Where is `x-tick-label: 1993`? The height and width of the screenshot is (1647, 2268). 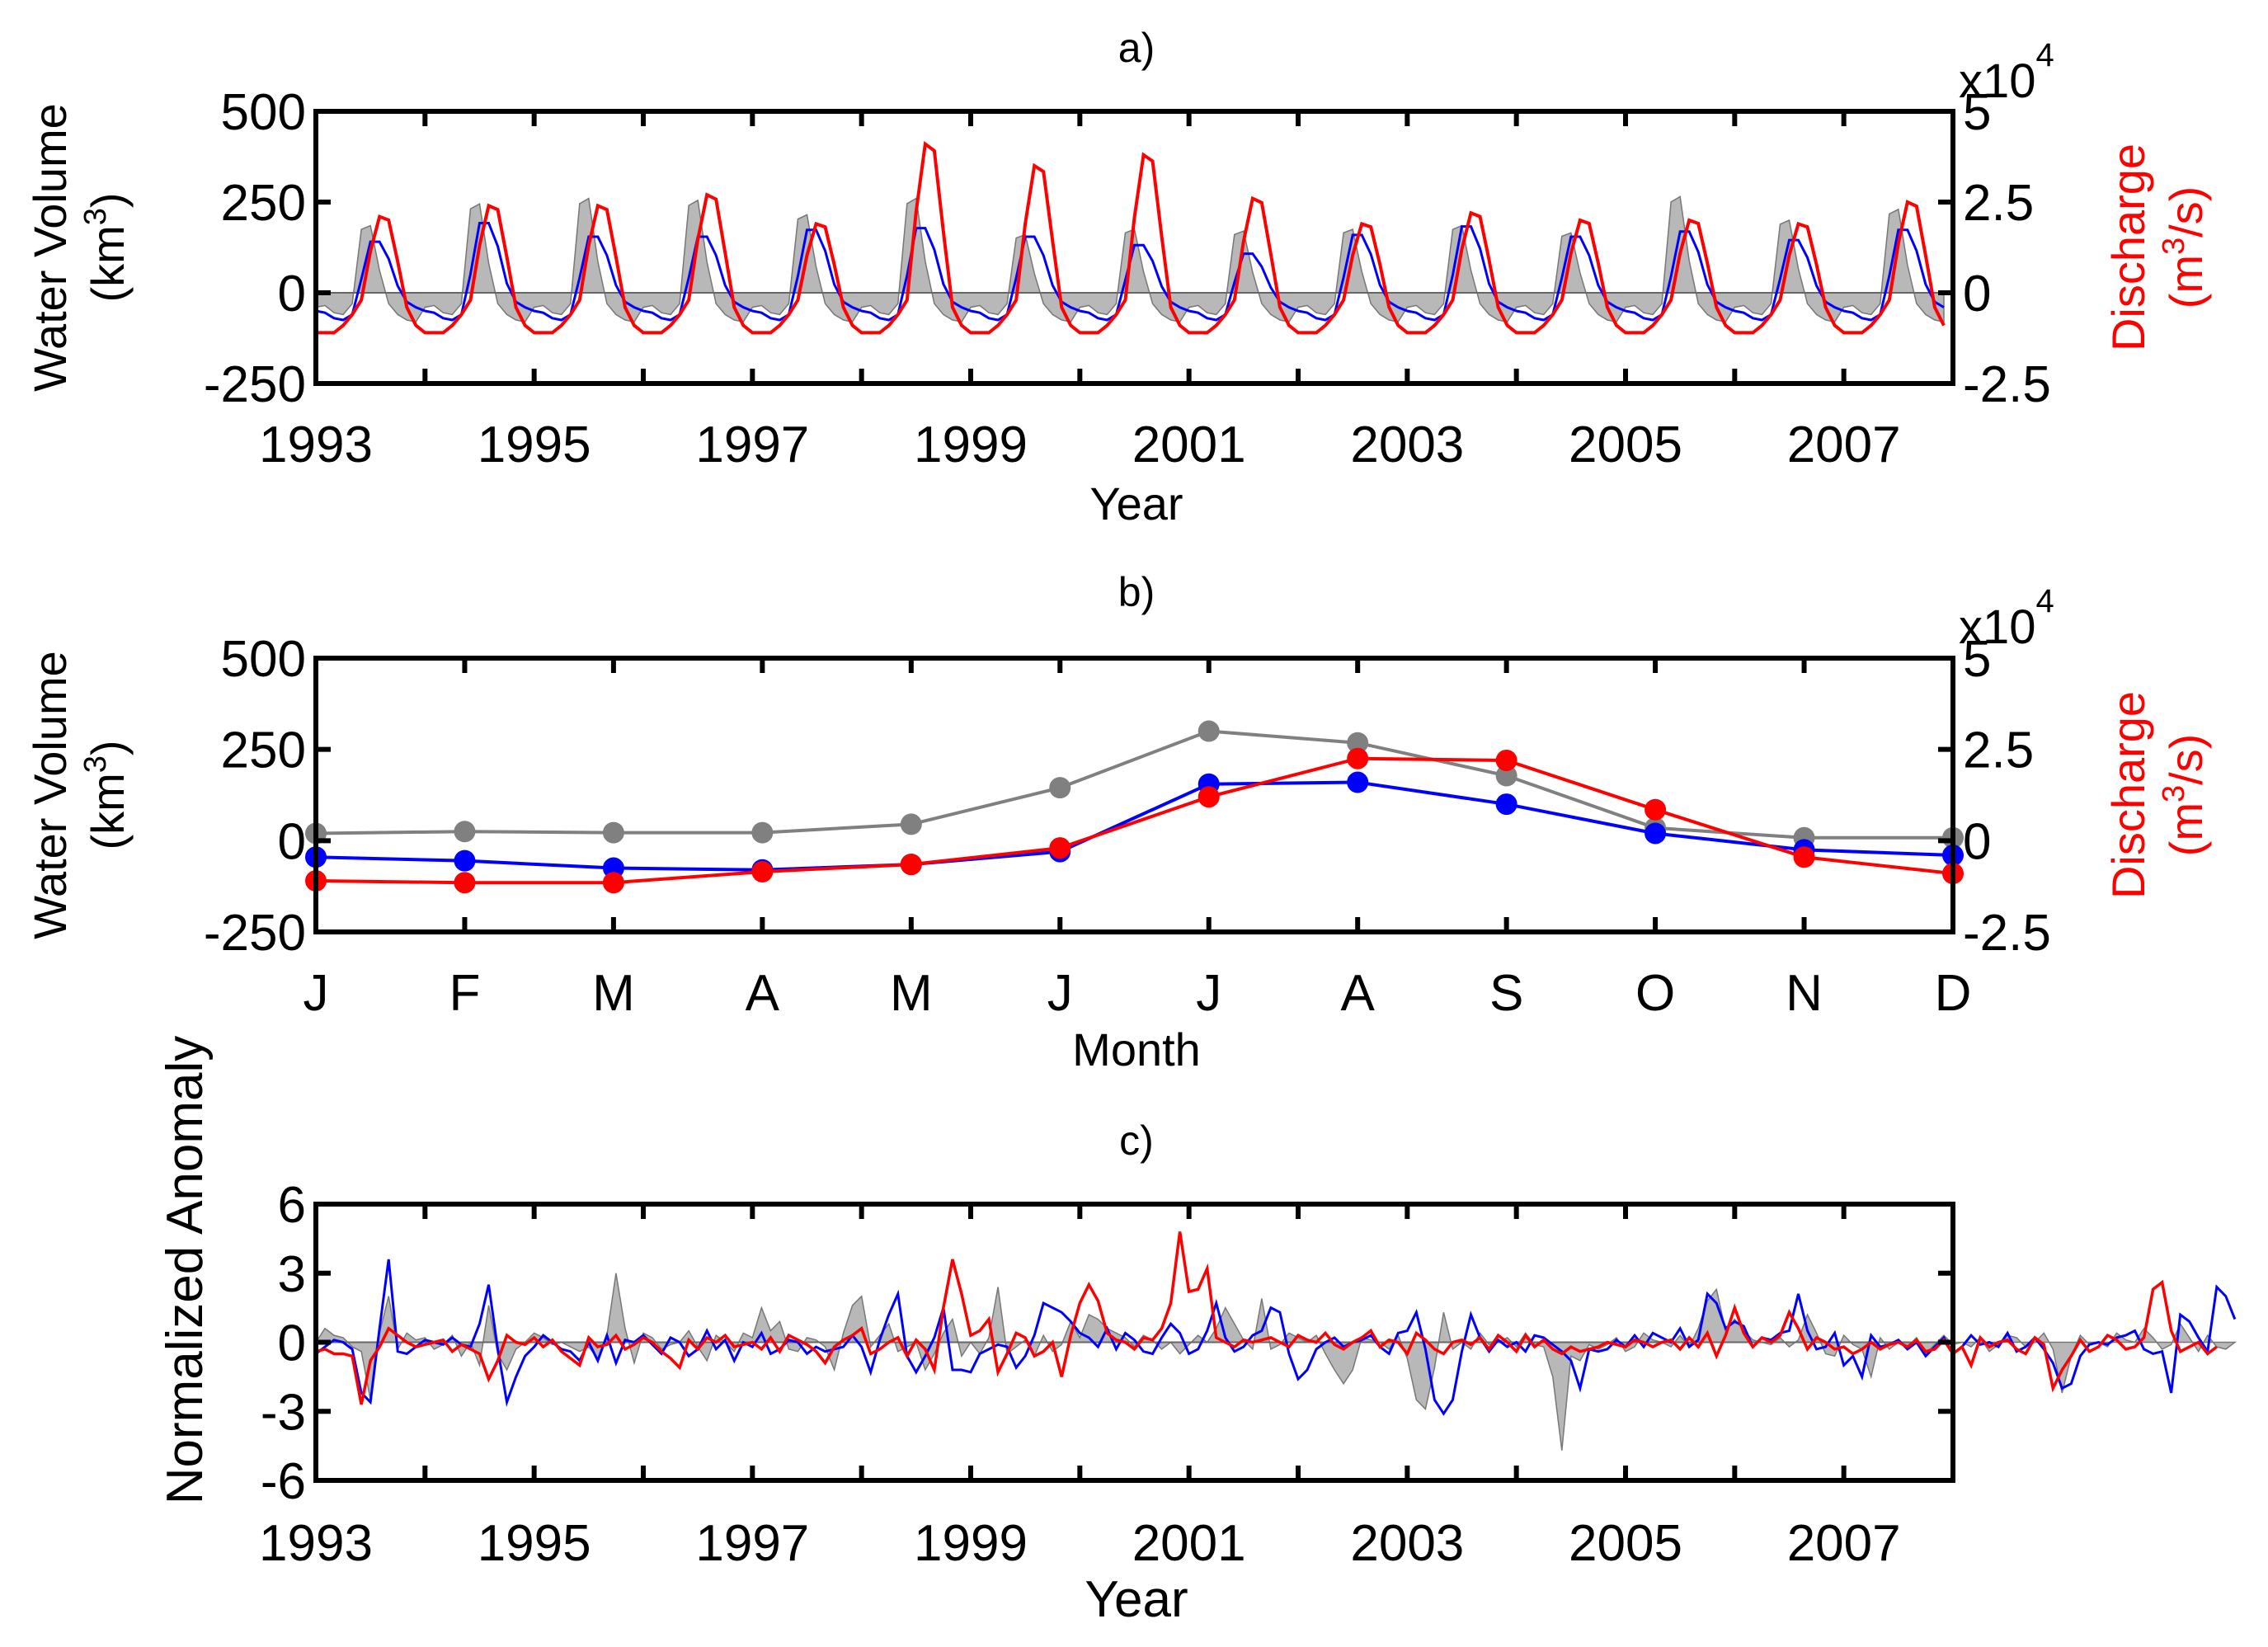
x-tick-label: 1993 is located at coordinates (316, 1543).